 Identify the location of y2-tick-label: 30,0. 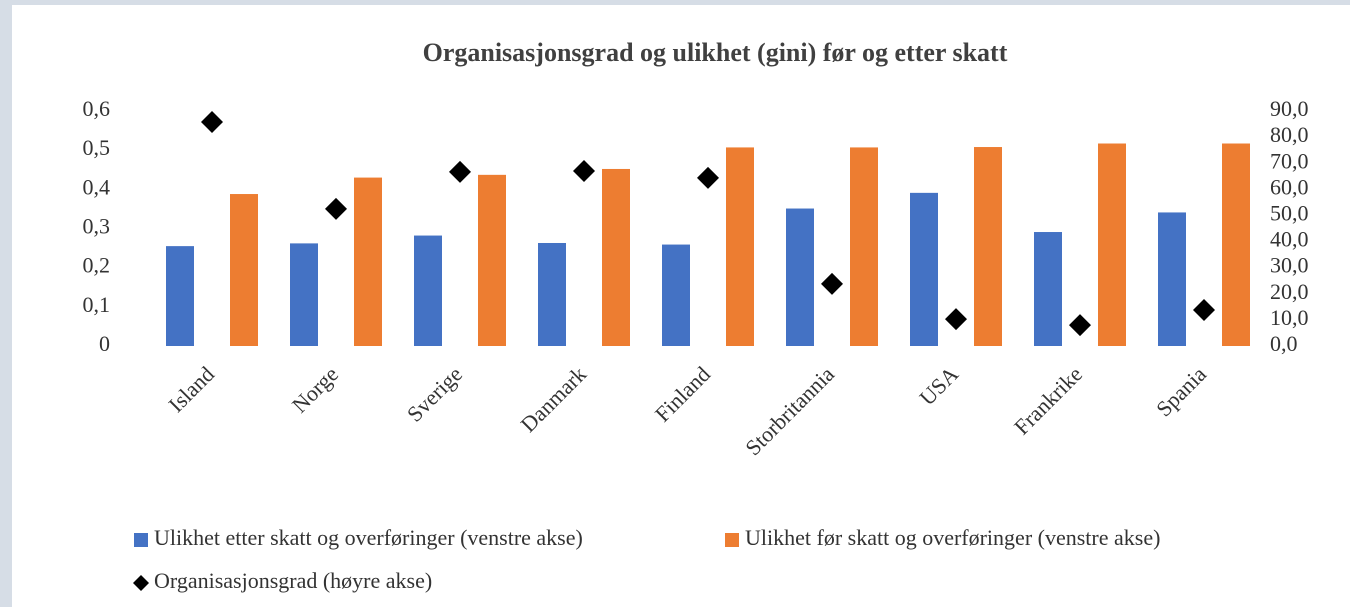
(1289, 265).